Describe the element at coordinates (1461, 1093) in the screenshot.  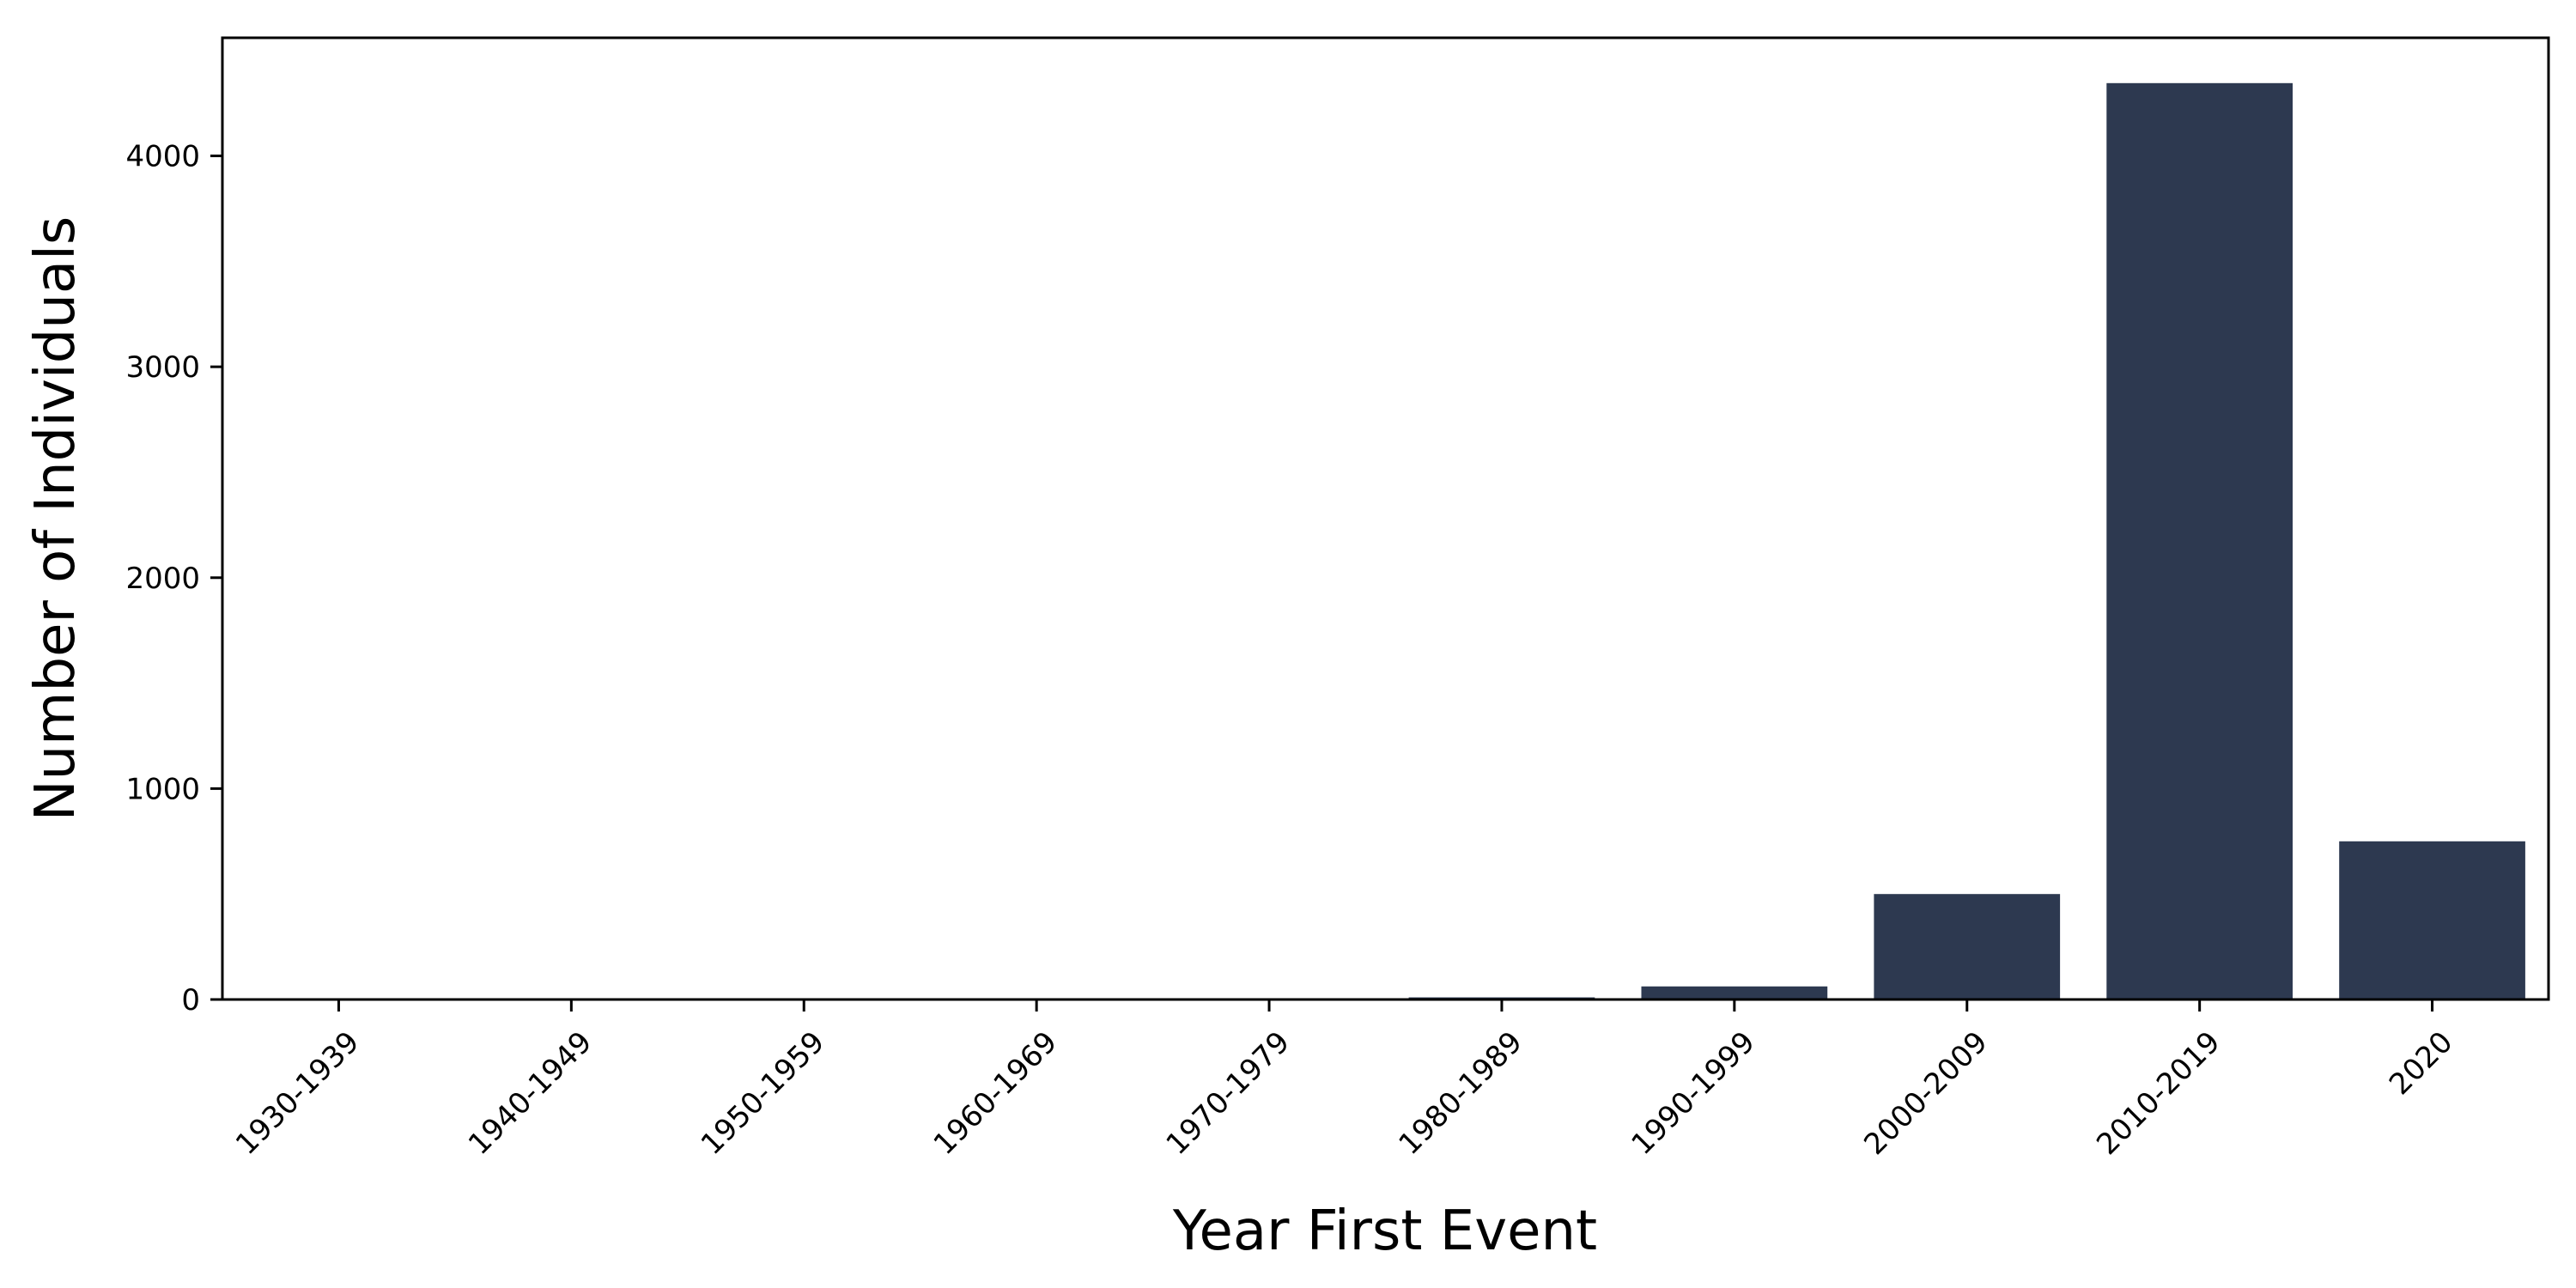
I see `x-tick-label: 1980-1989` at that location.